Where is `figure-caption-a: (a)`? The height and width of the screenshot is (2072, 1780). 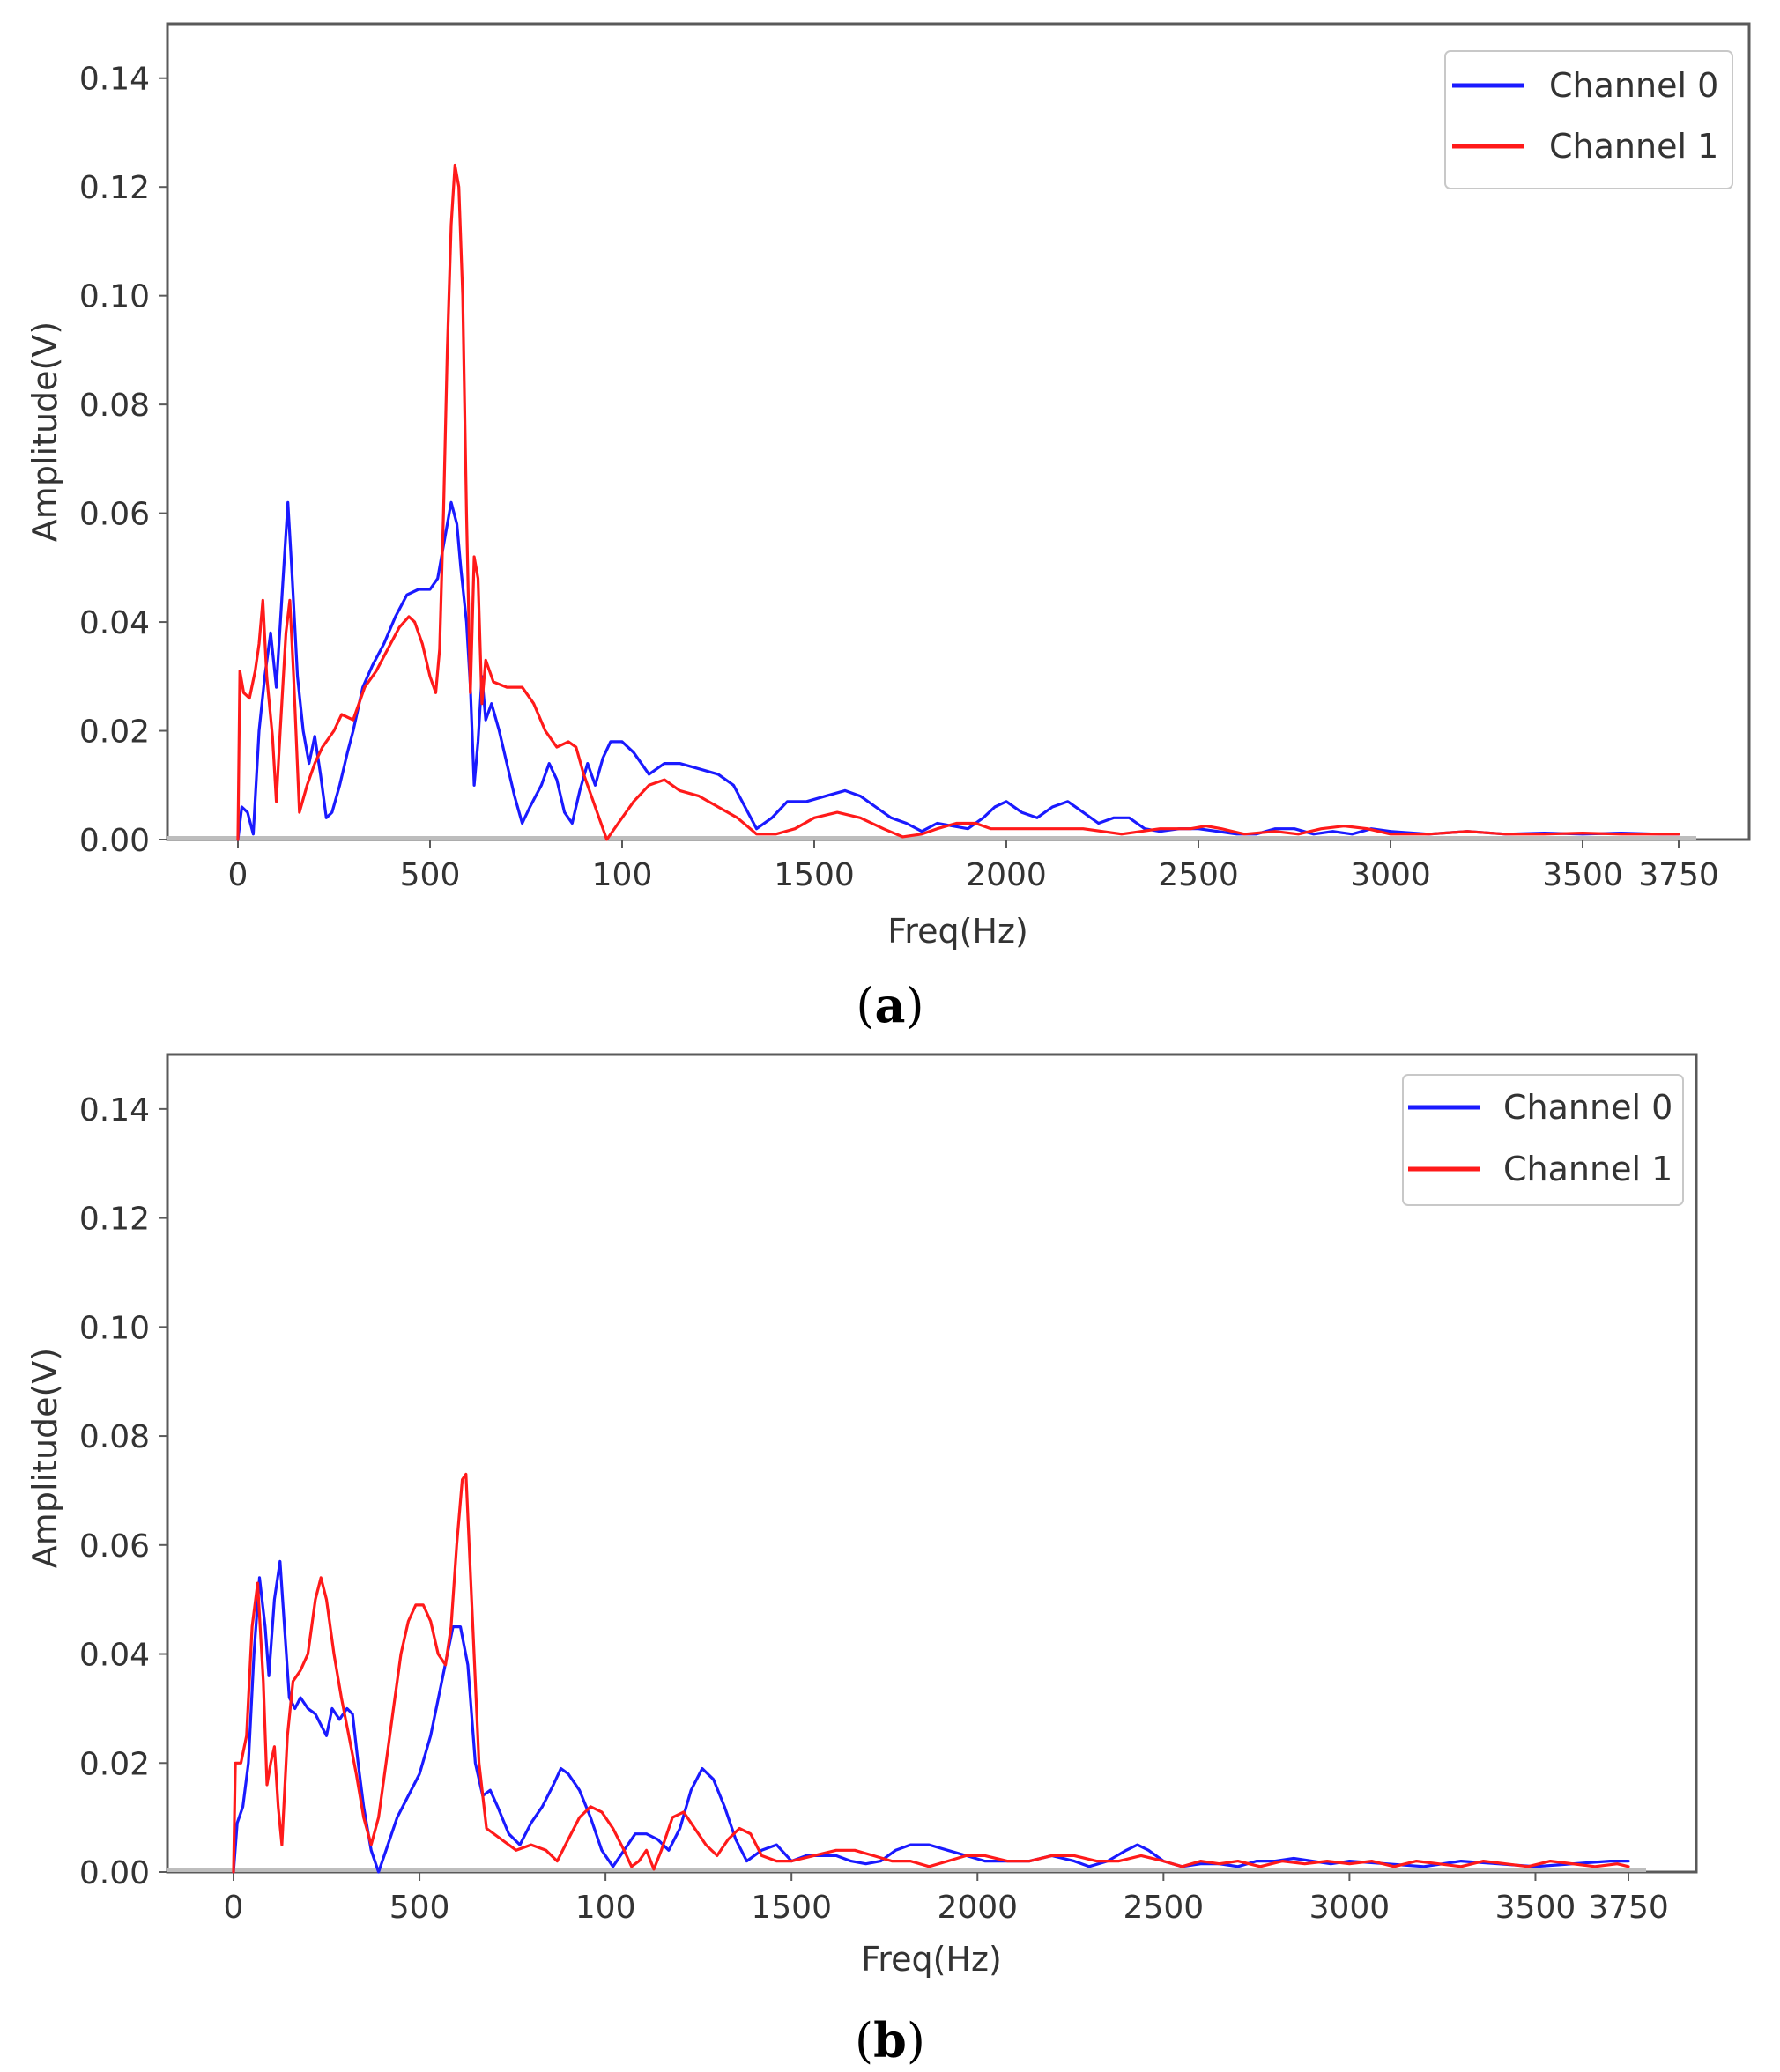
figure-caption-a: (a) is located at coordinates (890, 1005).